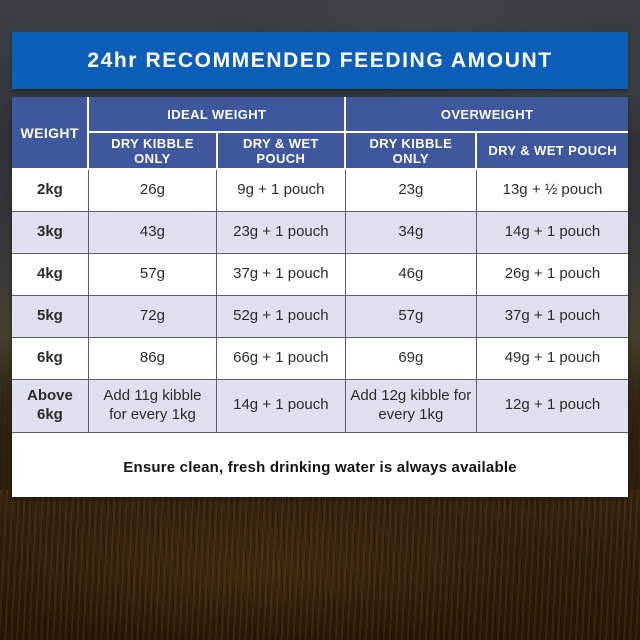 Image resolution: width=640 pixels, height=640 pixels. I want to click on row-weight-label: 6kg, so click(50, 358).